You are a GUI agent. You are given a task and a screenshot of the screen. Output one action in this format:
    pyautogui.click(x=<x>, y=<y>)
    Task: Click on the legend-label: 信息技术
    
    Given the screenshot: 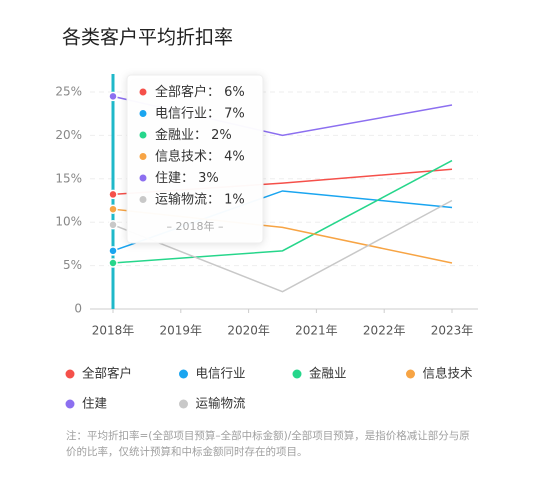 What is the action you would take?
    pyautogui.click(x=448, y=373)
    